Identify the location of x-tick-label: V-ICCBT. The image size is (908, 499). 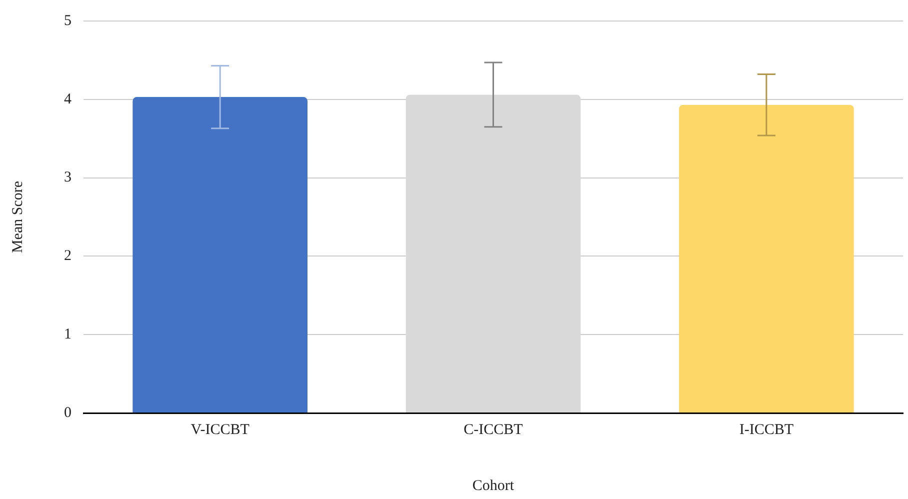
(220, 430).